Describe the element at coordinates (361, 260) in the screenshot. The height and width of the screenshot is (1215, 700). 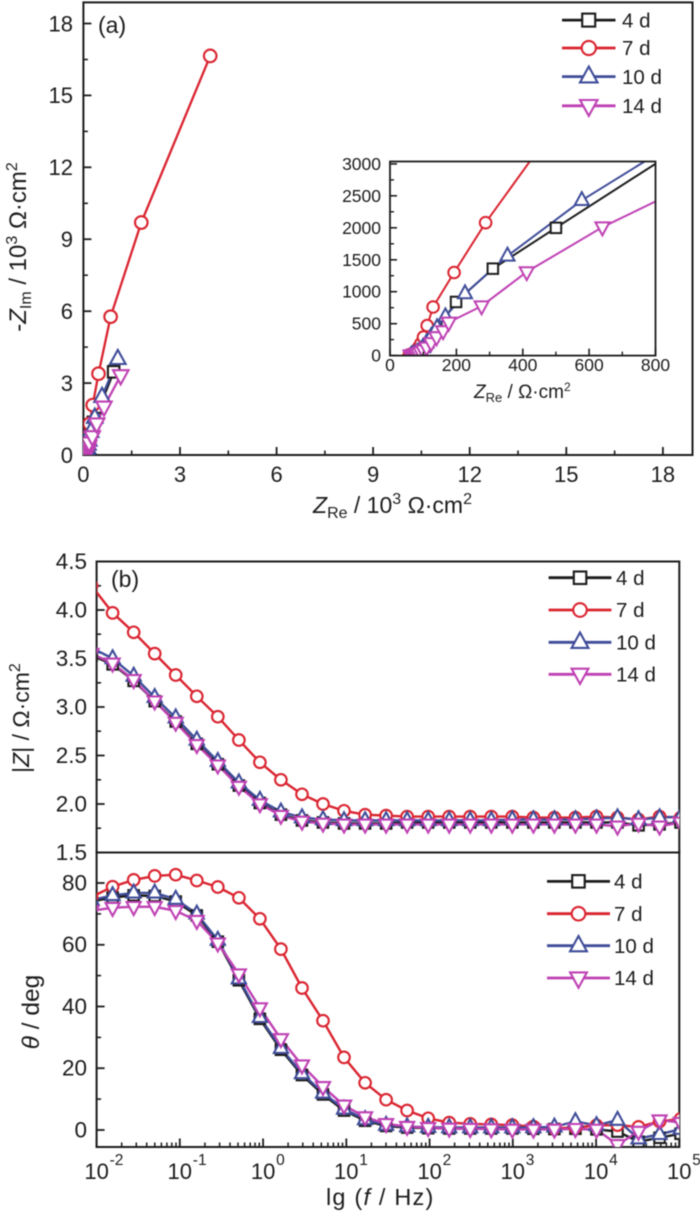
I see `svg-text: 1500` at that location.